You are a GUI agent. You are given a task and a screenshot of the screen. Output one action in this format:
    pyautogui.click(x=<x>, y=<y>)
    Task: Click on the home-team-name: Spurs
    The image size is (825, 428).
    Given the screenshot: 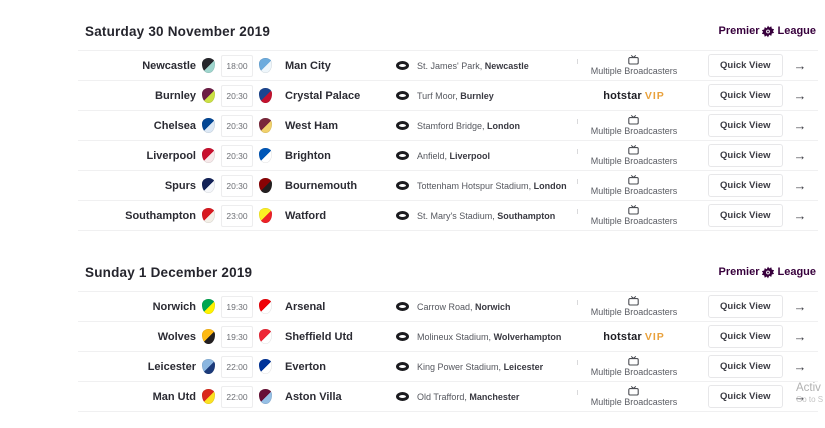 What is the action you would take?
    pyautogui.click(x=180, y=185)
    